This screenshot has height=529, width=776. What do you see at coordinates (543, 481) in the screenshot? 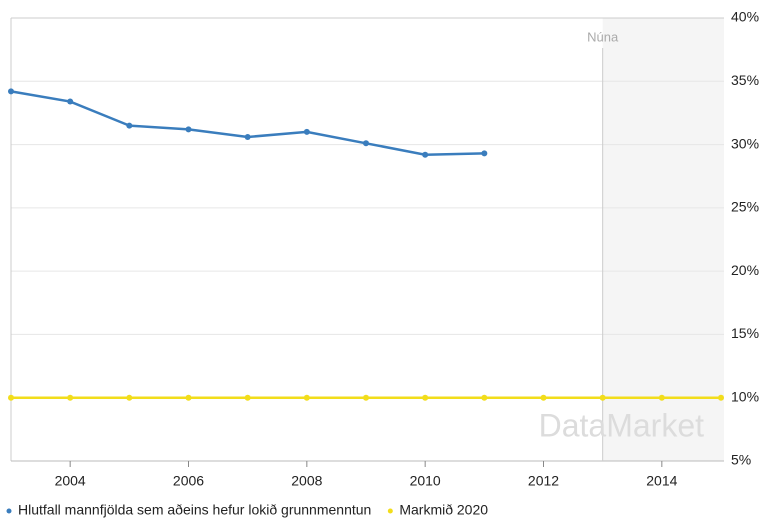
I see `x-tick-label: 2012` at bounding box center [543, 481].